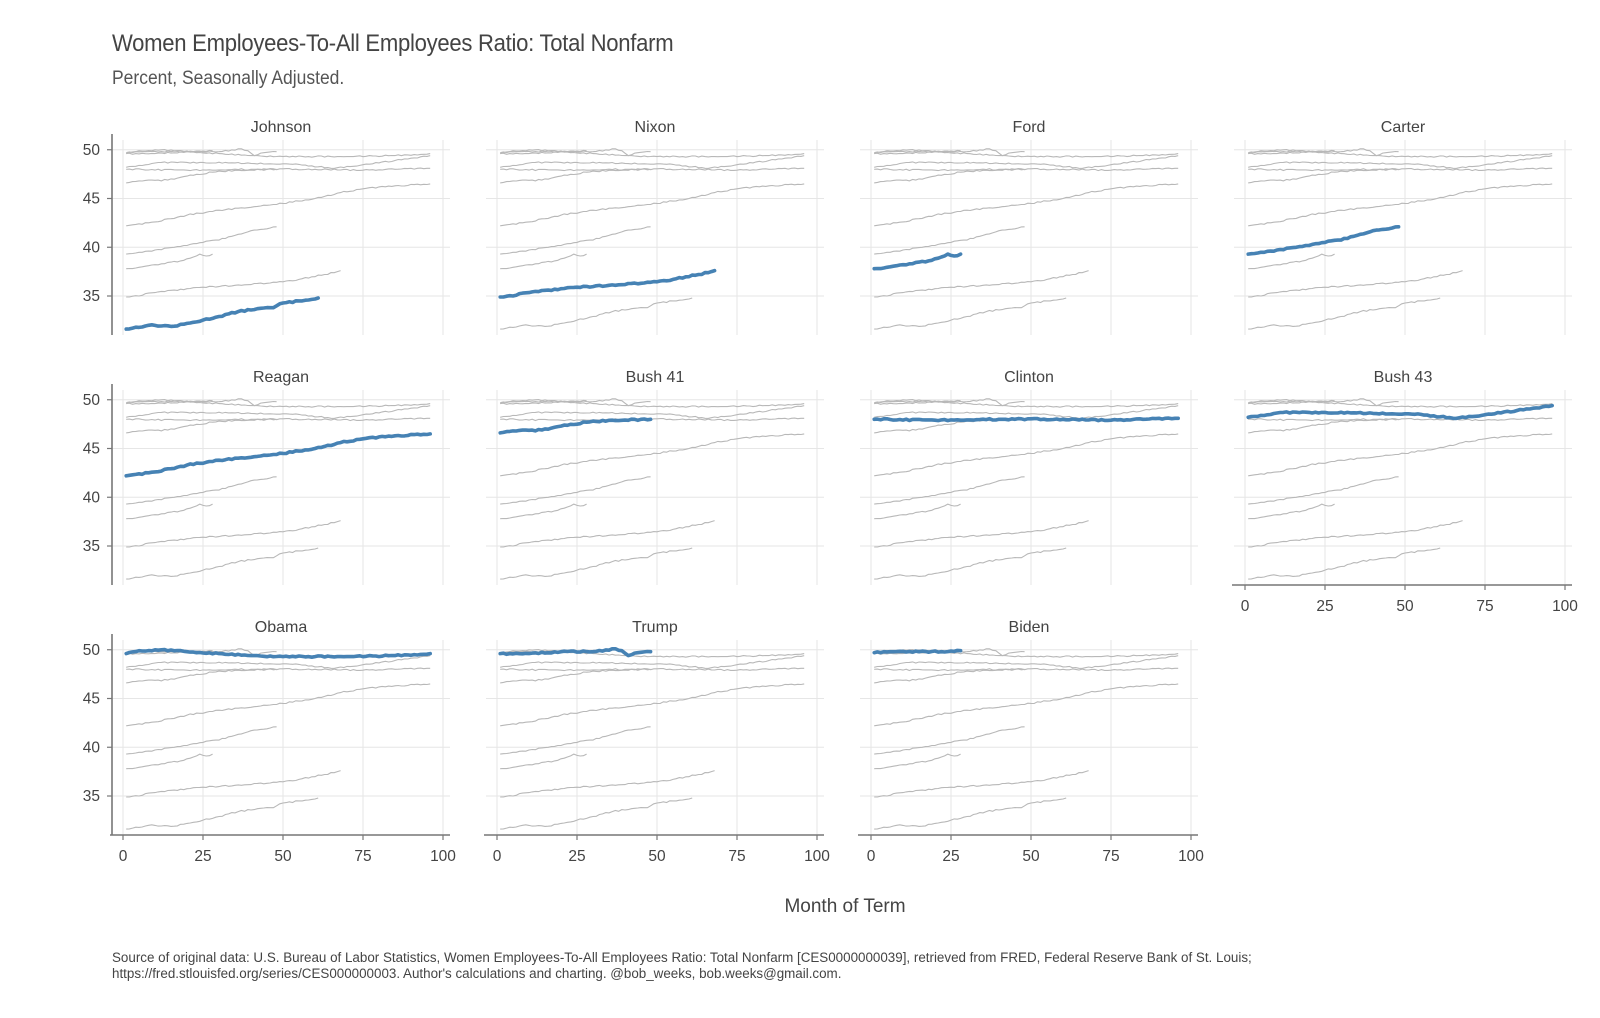  What do you see at coordinates (1026, 419) in the screenshot?
I see `highlight-line-clinton` at bounding box center [1026, 419].